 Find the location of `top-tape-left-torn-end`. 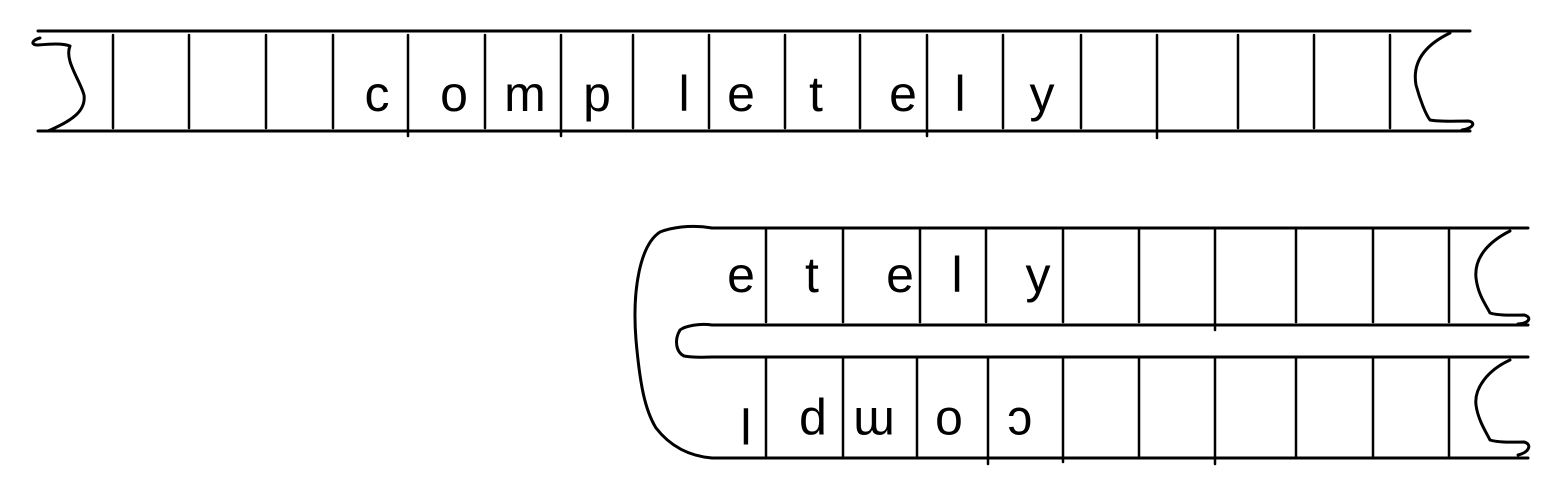

top-tape-left-torn-end is located at coordinates (58, 84).